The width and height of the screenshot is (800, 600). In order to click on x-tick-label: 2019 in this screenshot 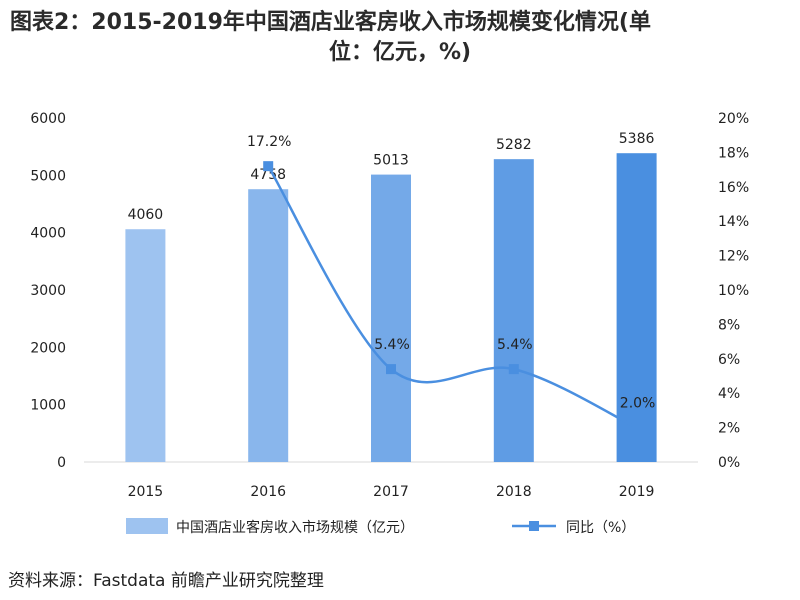, I will do `click(637, 492)`.